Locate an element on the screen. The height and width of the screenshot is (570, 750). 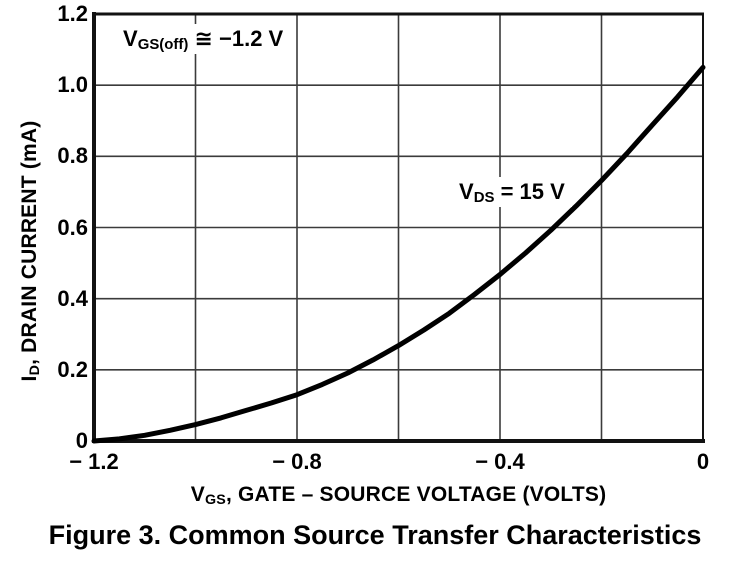
y-tick-label: 0.4 is located at coordinates (72, 298).